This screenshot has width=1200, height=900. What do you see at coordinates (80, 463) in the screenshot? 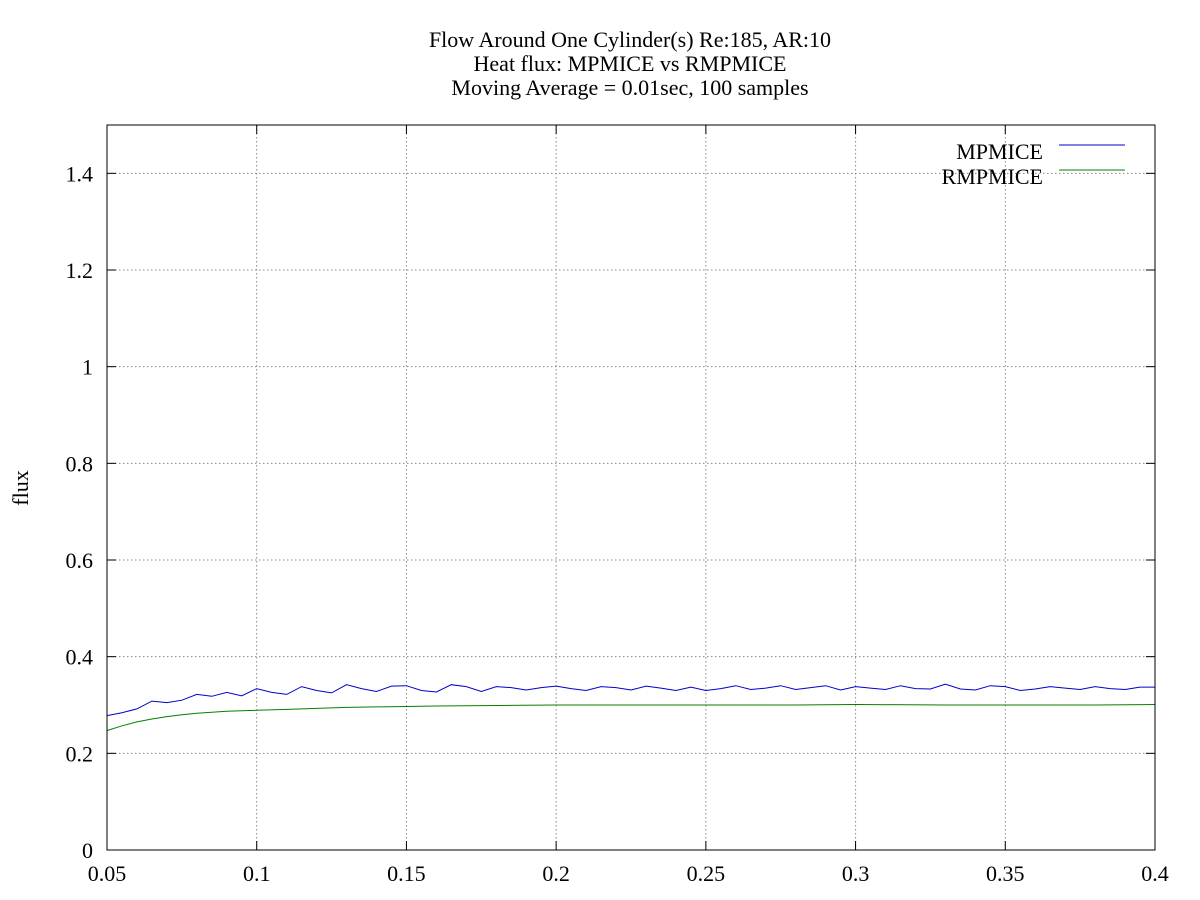
I see `y-tick-label: 0.8` at bounding box center [80, 463].